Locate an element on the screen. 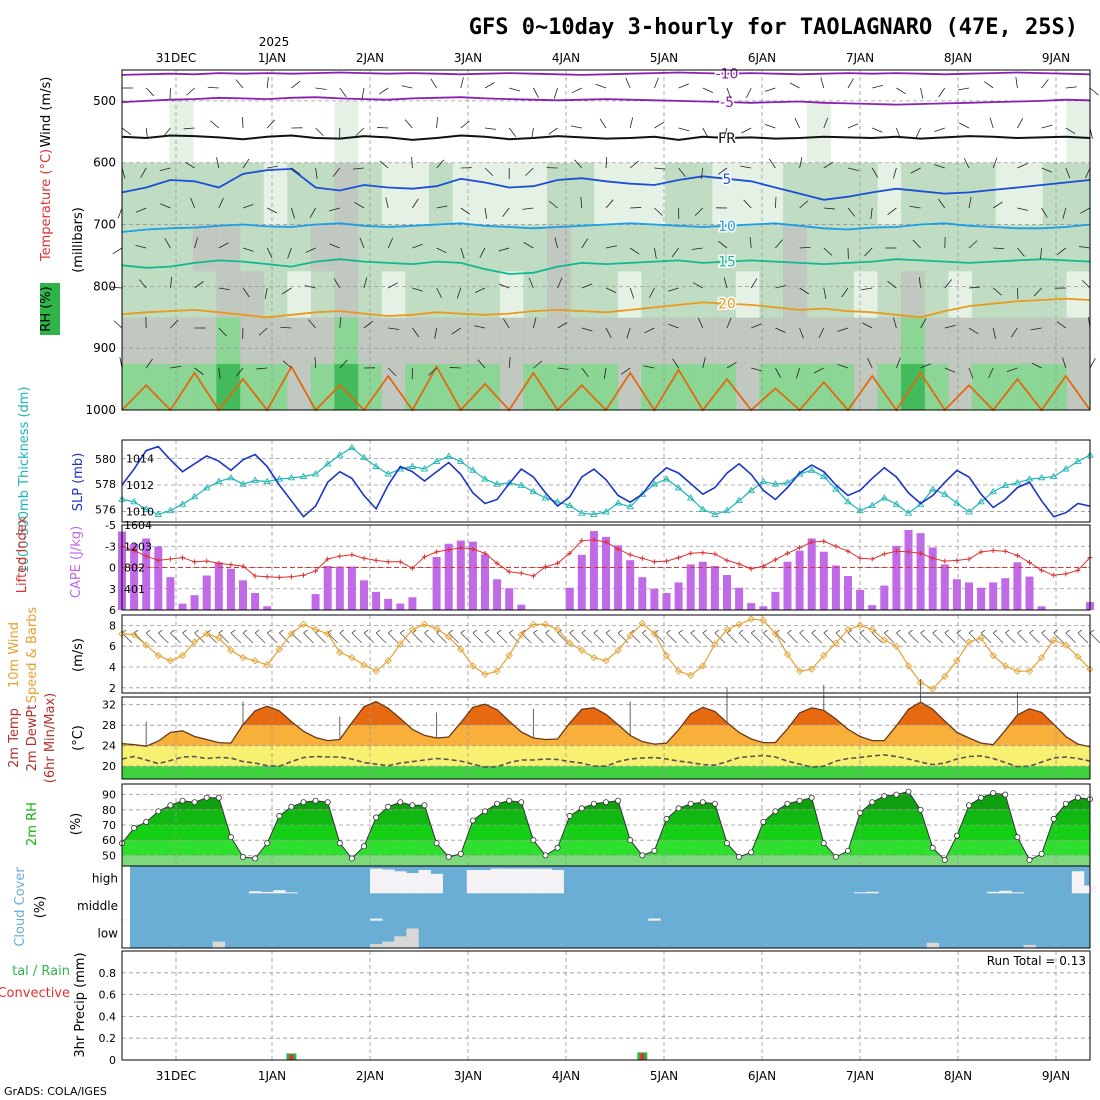 Image resolution: width=1100 pixels, height=1100 pixels. temp-tick-label: 24 is located at coordinates (109, 746).